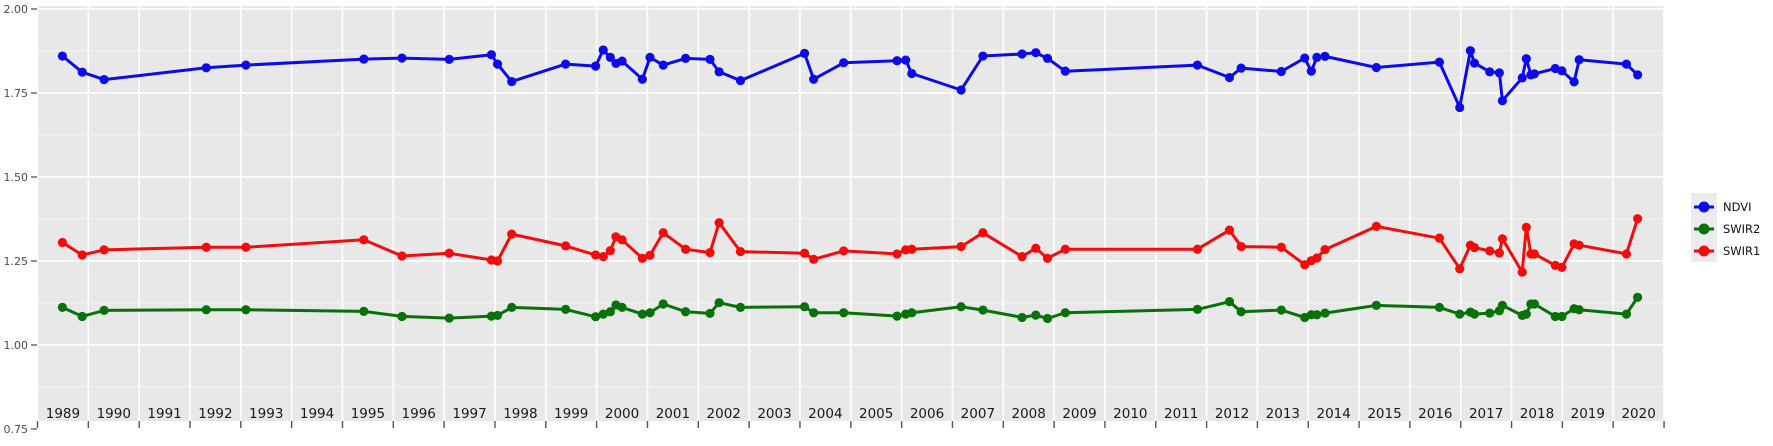 The width and height of the screenshot is (1773, 446). Describe the element at coordinates (1638, 414) in the screenshot. I see `x-axis-tick-label: 2020` at that location.